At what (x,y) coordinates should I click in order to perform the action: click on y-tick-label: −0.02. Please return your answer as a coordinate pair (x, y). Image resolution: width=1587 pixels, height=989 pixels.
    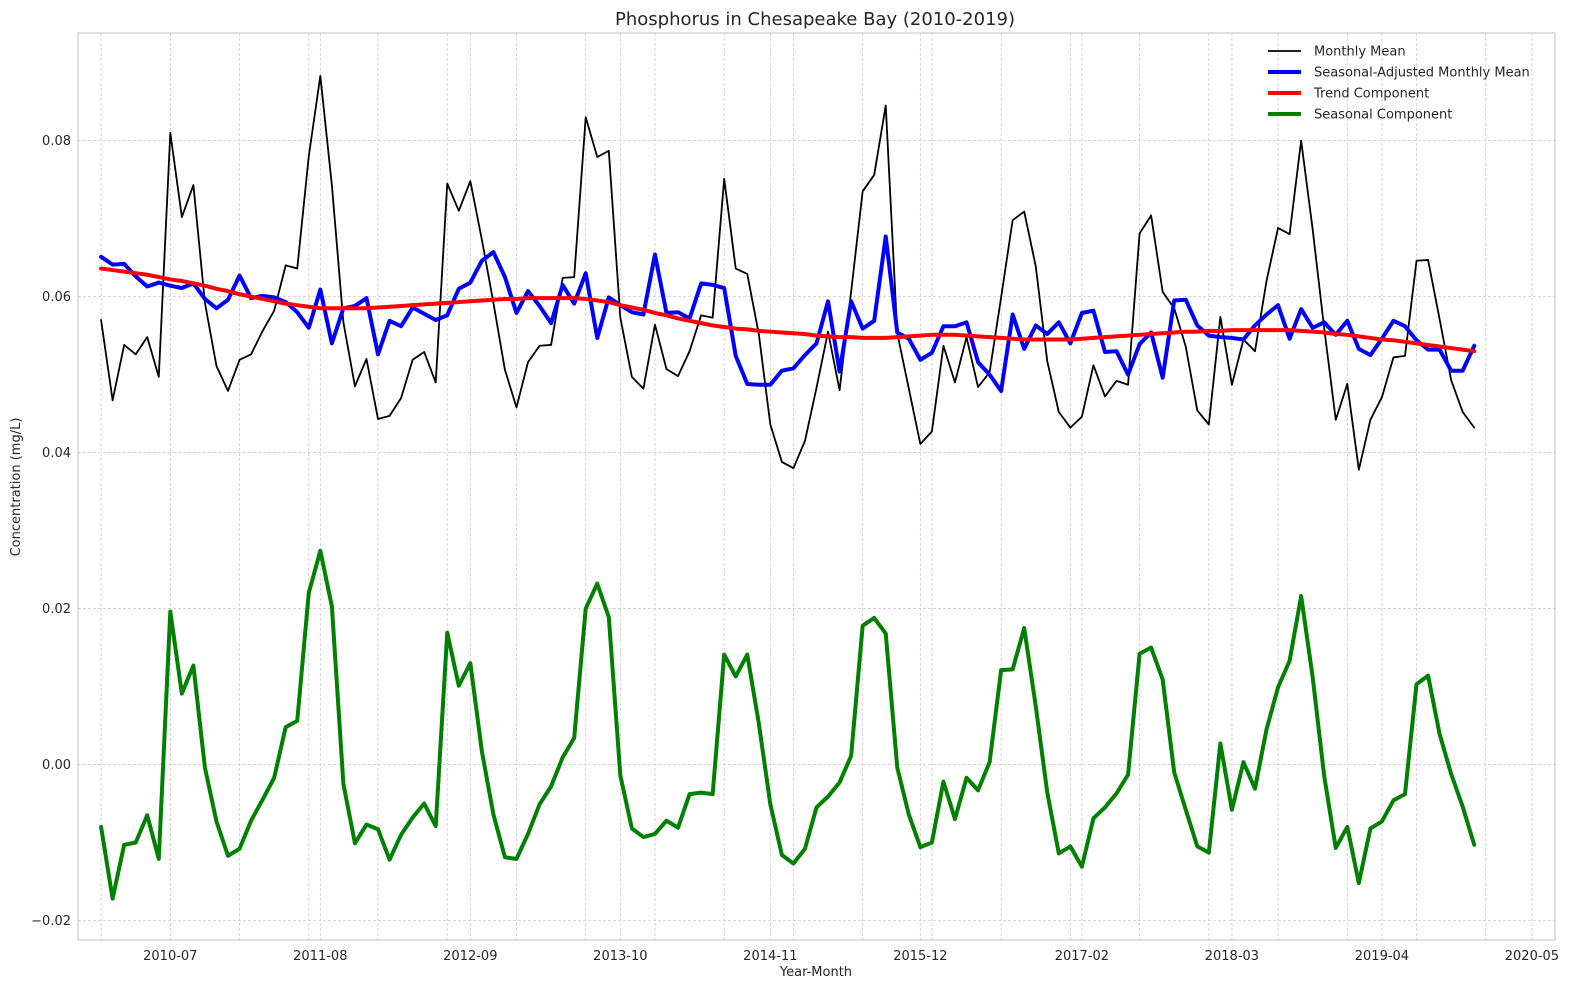
    Looking at the image, I should click on (51, 921).